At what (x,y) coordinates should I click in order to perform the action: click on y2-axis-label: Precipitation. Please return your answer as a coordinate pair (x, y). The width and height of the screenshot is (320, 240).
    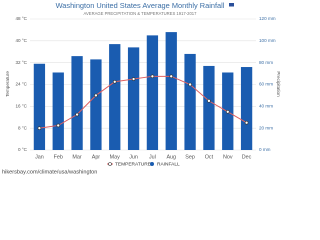
    Looking at the image, I should click on (278, 84).